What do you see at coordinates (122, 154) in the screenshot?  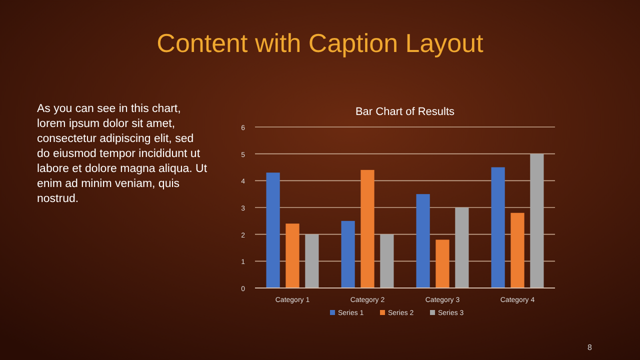 I see `text: As you can see in this chart, lorem ipsum dolor sit amet, consectetur adipiscing elit, sed do eiusmod tempor incididunt ut labore et dolore magna aliqua. Ut enim ad minim veniam, quis nostrud.` at bounding box center [122, 154].